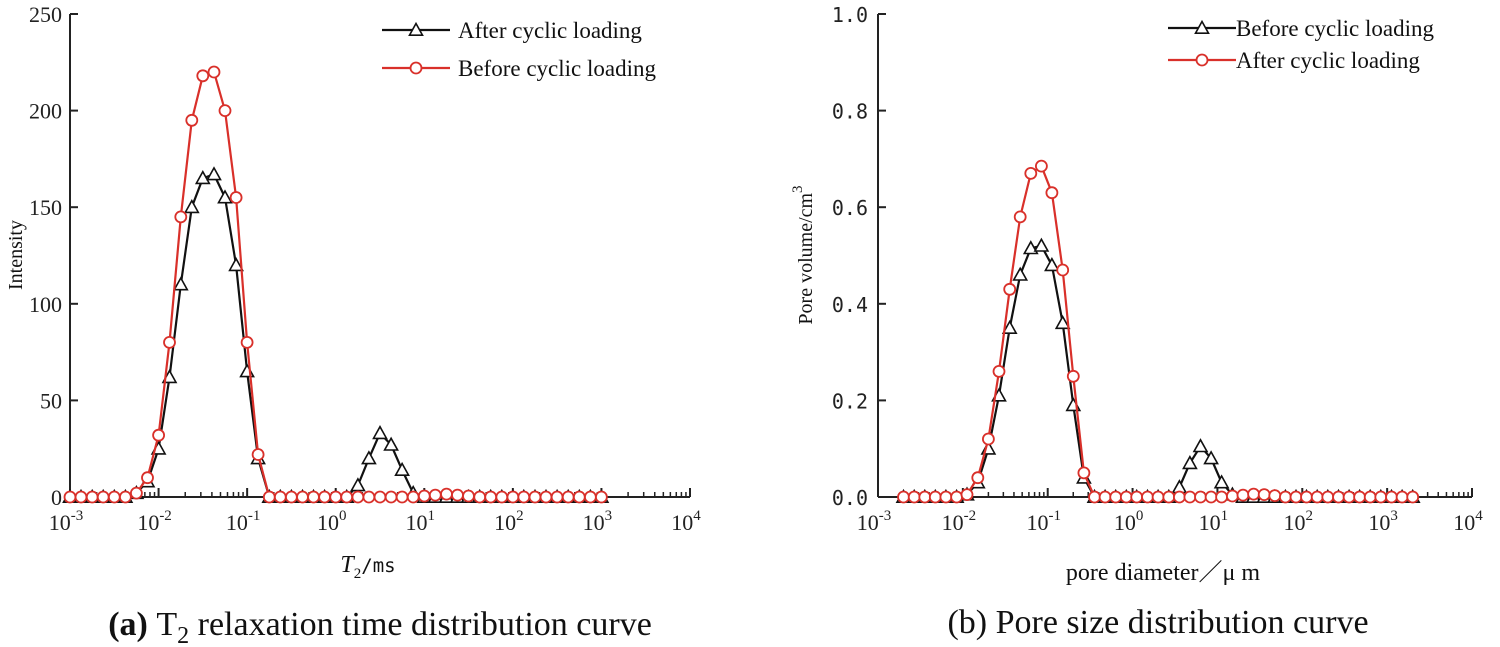 The width and height of the screenshot is (1500, 647). I want to click on y-tick-label: 0, so click(56, 497).